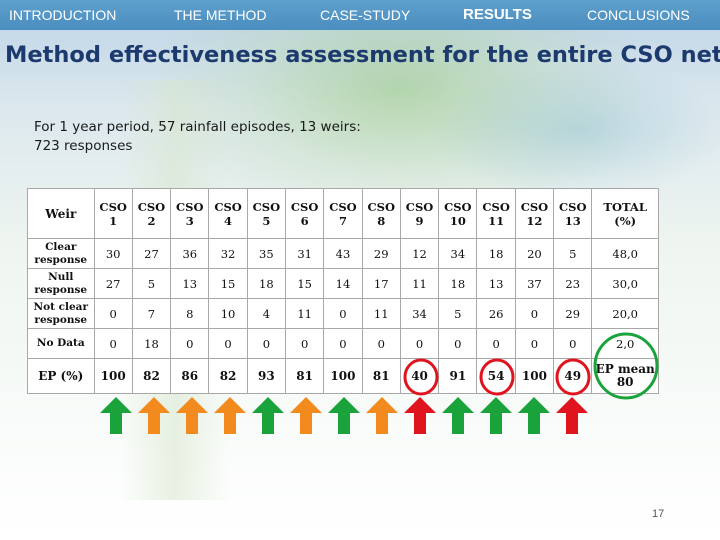 This screenshot has height=540, width=720. Describe the element at coordinates (228, 253) in the screenshot. I see `table-cell: 32` at that location.